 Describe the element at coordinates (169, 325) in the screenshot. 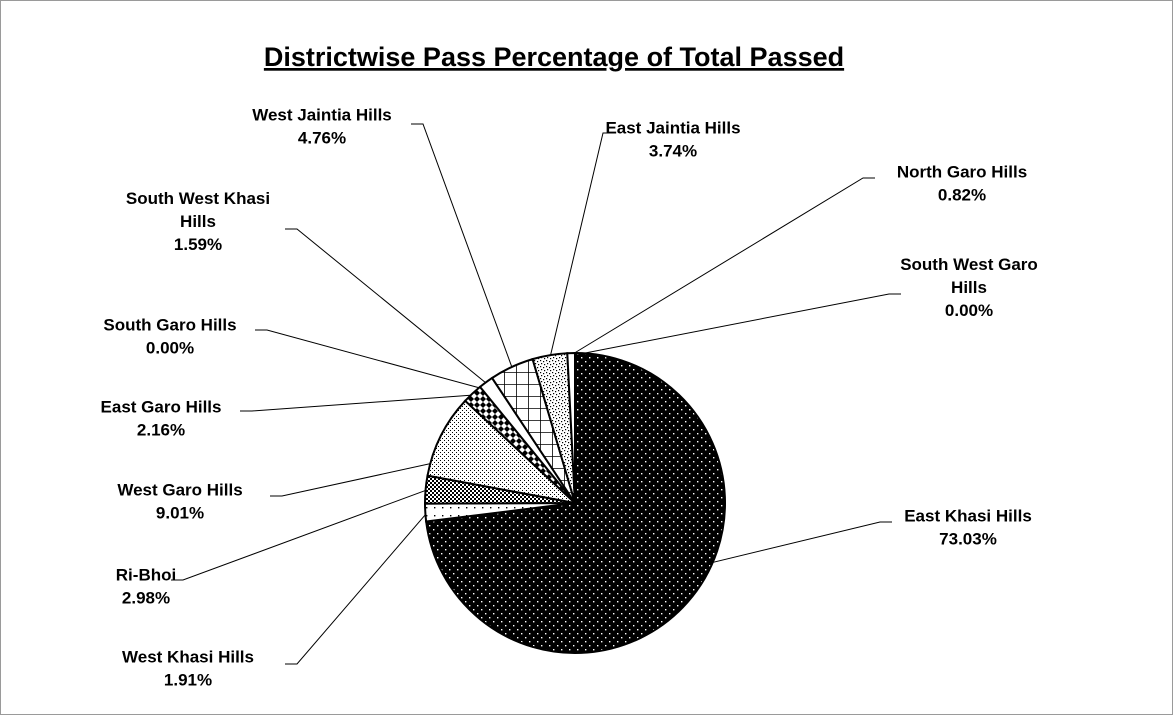

I see `label-name-south-garo-hills: South Garo Hills` at that location.